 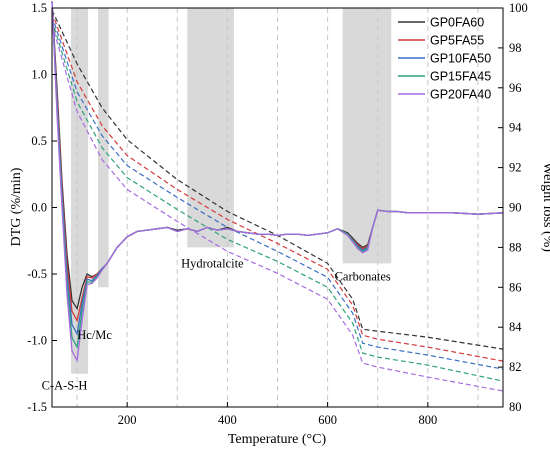 What do you see at coordinates (460, 77) in the screenshot?
I see `legend-label: GP15FA45` at bounding box center [460, 77].